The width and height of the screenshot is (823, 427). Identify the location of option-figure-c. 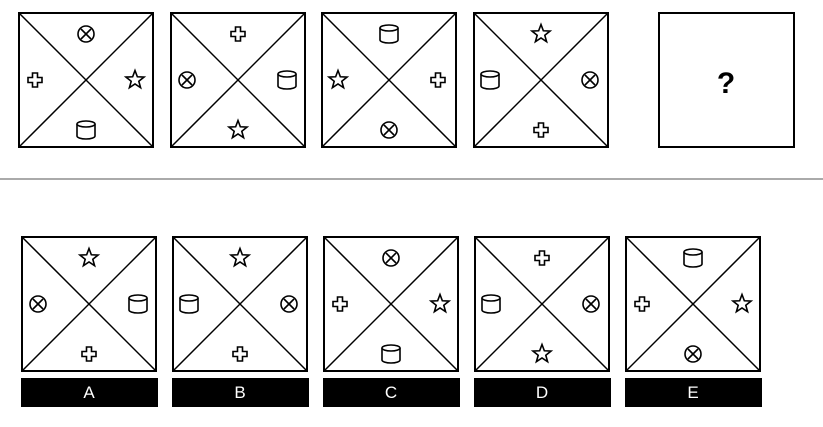
(391, 304).